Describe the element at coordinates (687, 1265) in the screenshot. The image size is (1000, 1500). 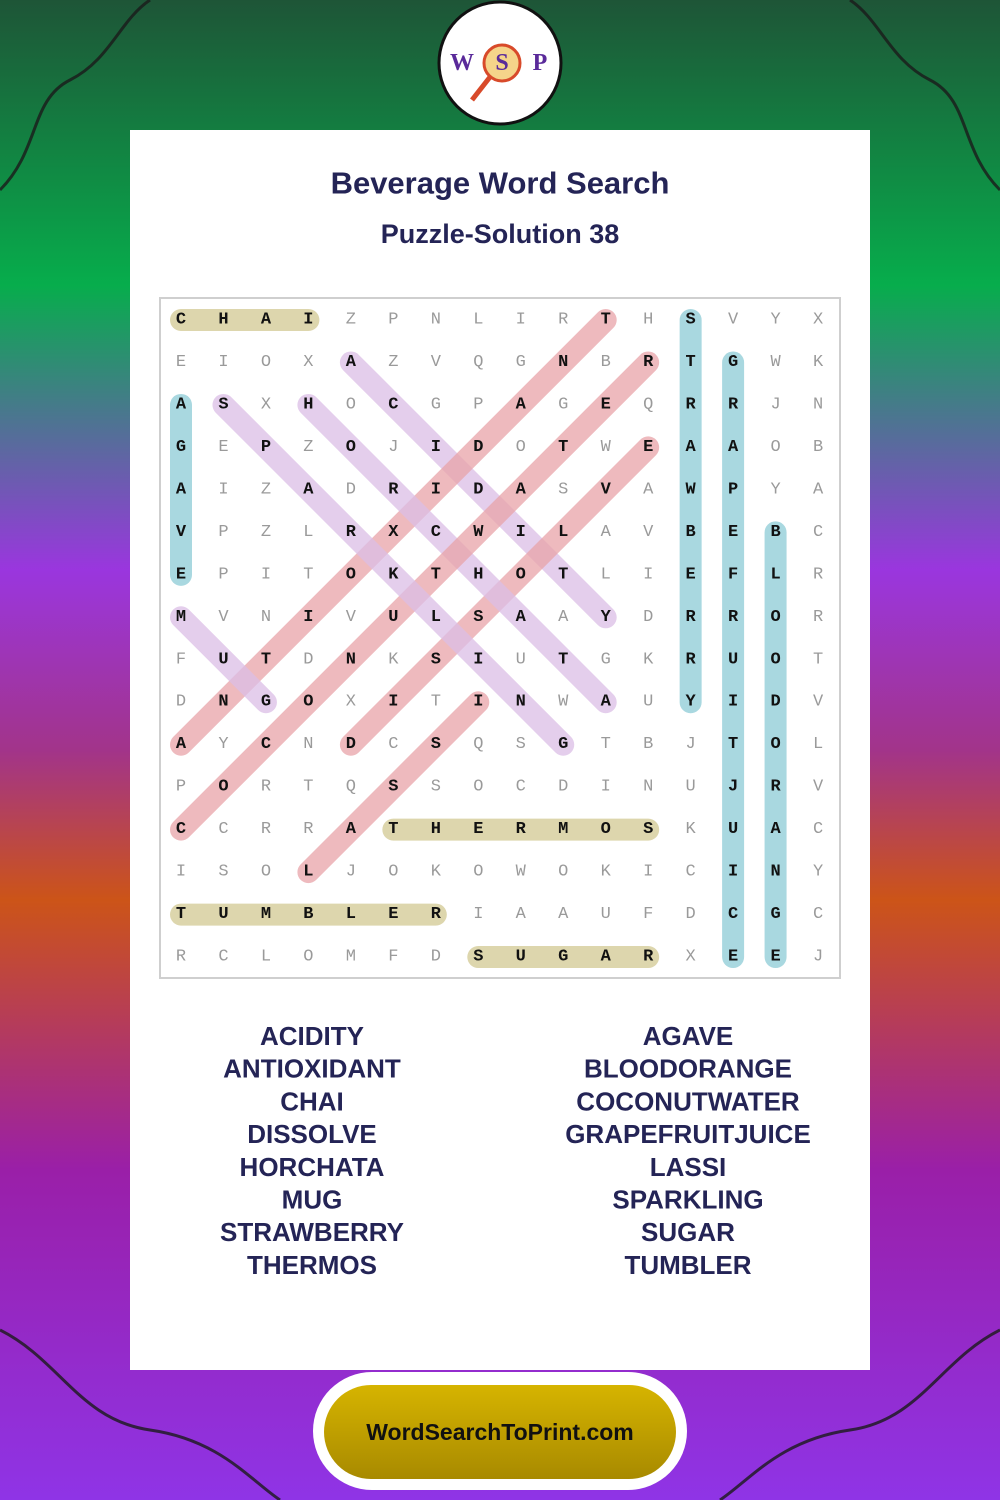
I see `word-list-item: TUMBLER` at that location.